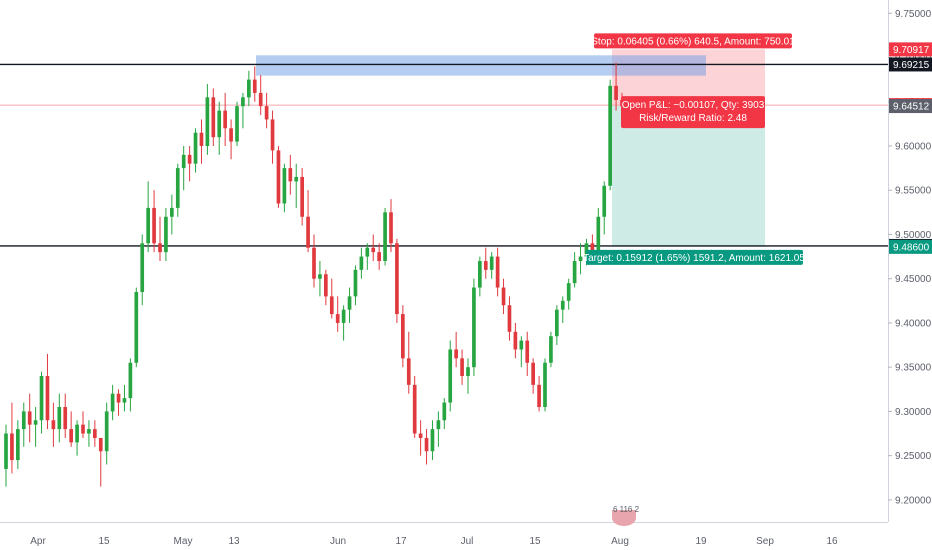 The height and width of the screenshot is (550, 932). Describe the element at coordinates (765, 541) in the screenshot. I see `x-tick-label: Sep` at that location.